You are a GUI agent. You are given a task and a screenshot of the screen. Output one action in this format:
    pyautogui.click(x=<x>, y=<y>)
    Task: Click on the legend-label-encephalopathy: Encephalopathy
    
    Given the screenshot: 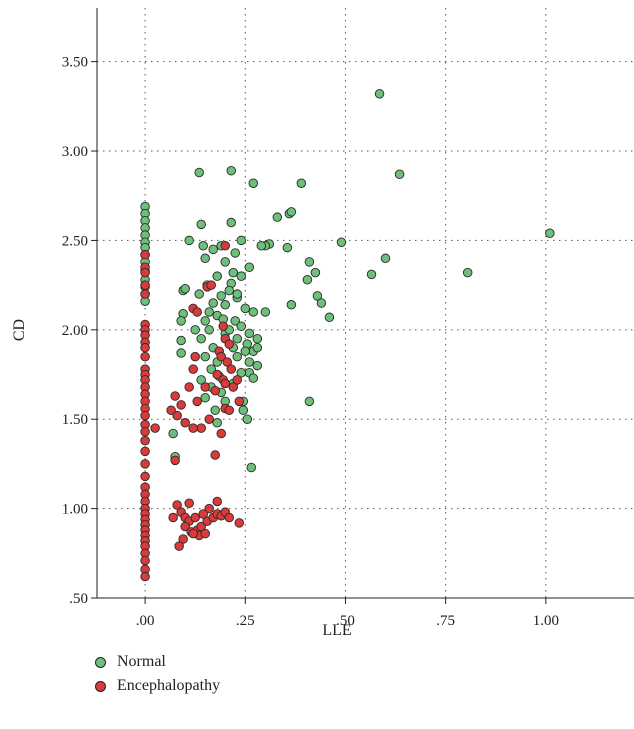 What is the action you would take?
    pyautogui.click(x=169, y=685)
    